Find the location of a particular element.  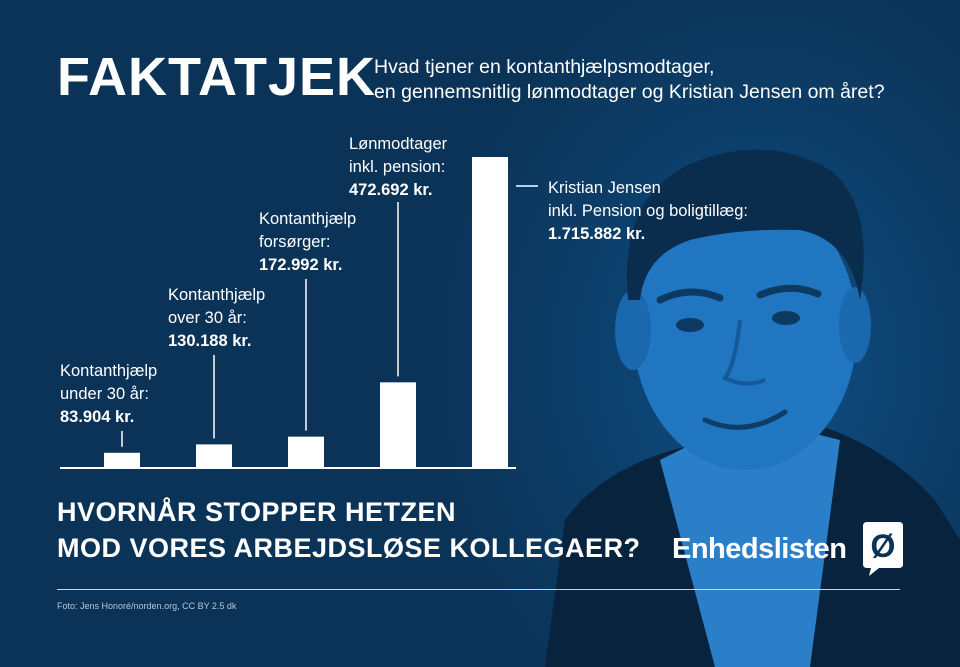

category-label-2-1: Kontanthjælp is located at coordinates (216, 295).